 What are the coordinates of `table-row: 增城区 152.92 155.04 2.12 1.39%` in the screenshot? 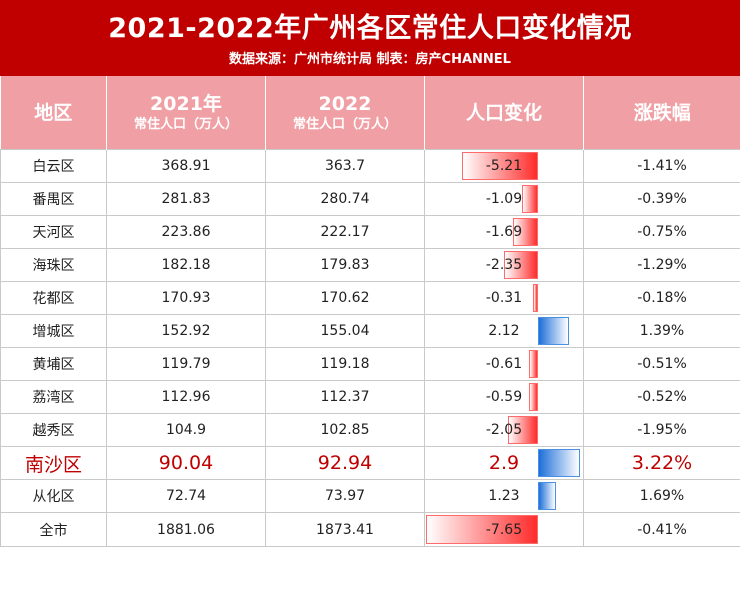 It's located at (370, 331).